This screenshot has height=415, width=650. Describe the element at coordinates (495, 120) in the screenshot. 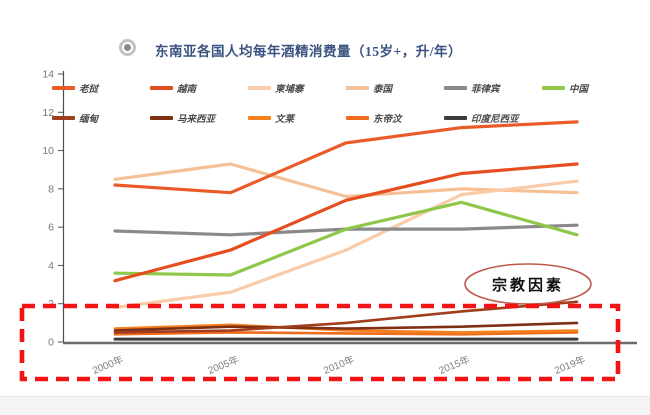

I see `legend-label: 印度尼西亚` at that location.